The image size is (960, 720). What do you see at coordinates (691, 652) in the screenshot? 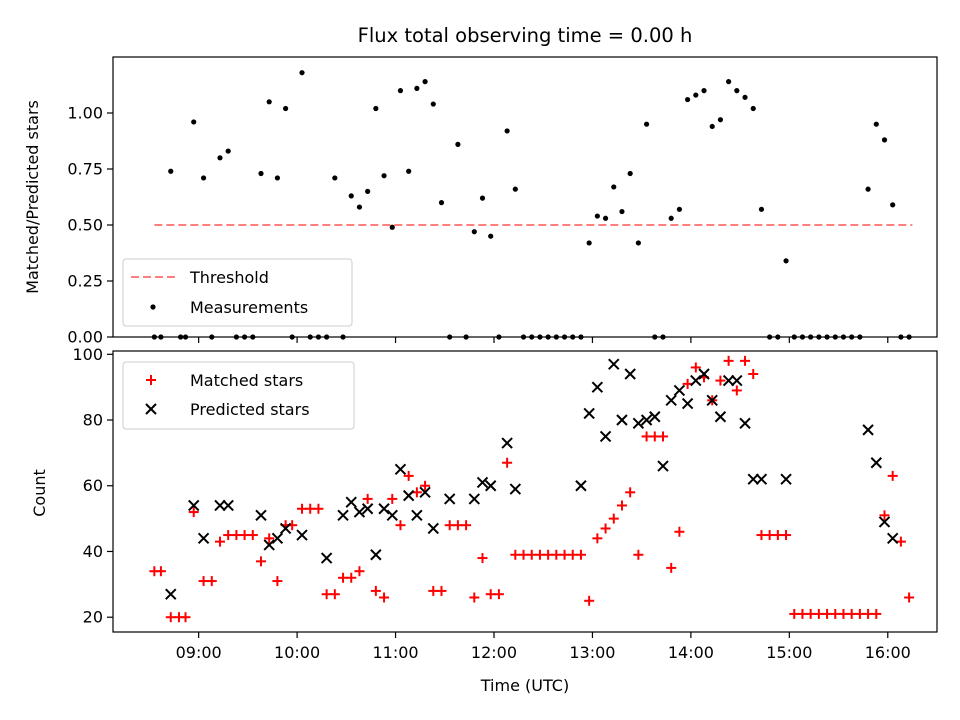
I see `bottom-x-tick-label: 14:00` at bounding box center [691, 652].